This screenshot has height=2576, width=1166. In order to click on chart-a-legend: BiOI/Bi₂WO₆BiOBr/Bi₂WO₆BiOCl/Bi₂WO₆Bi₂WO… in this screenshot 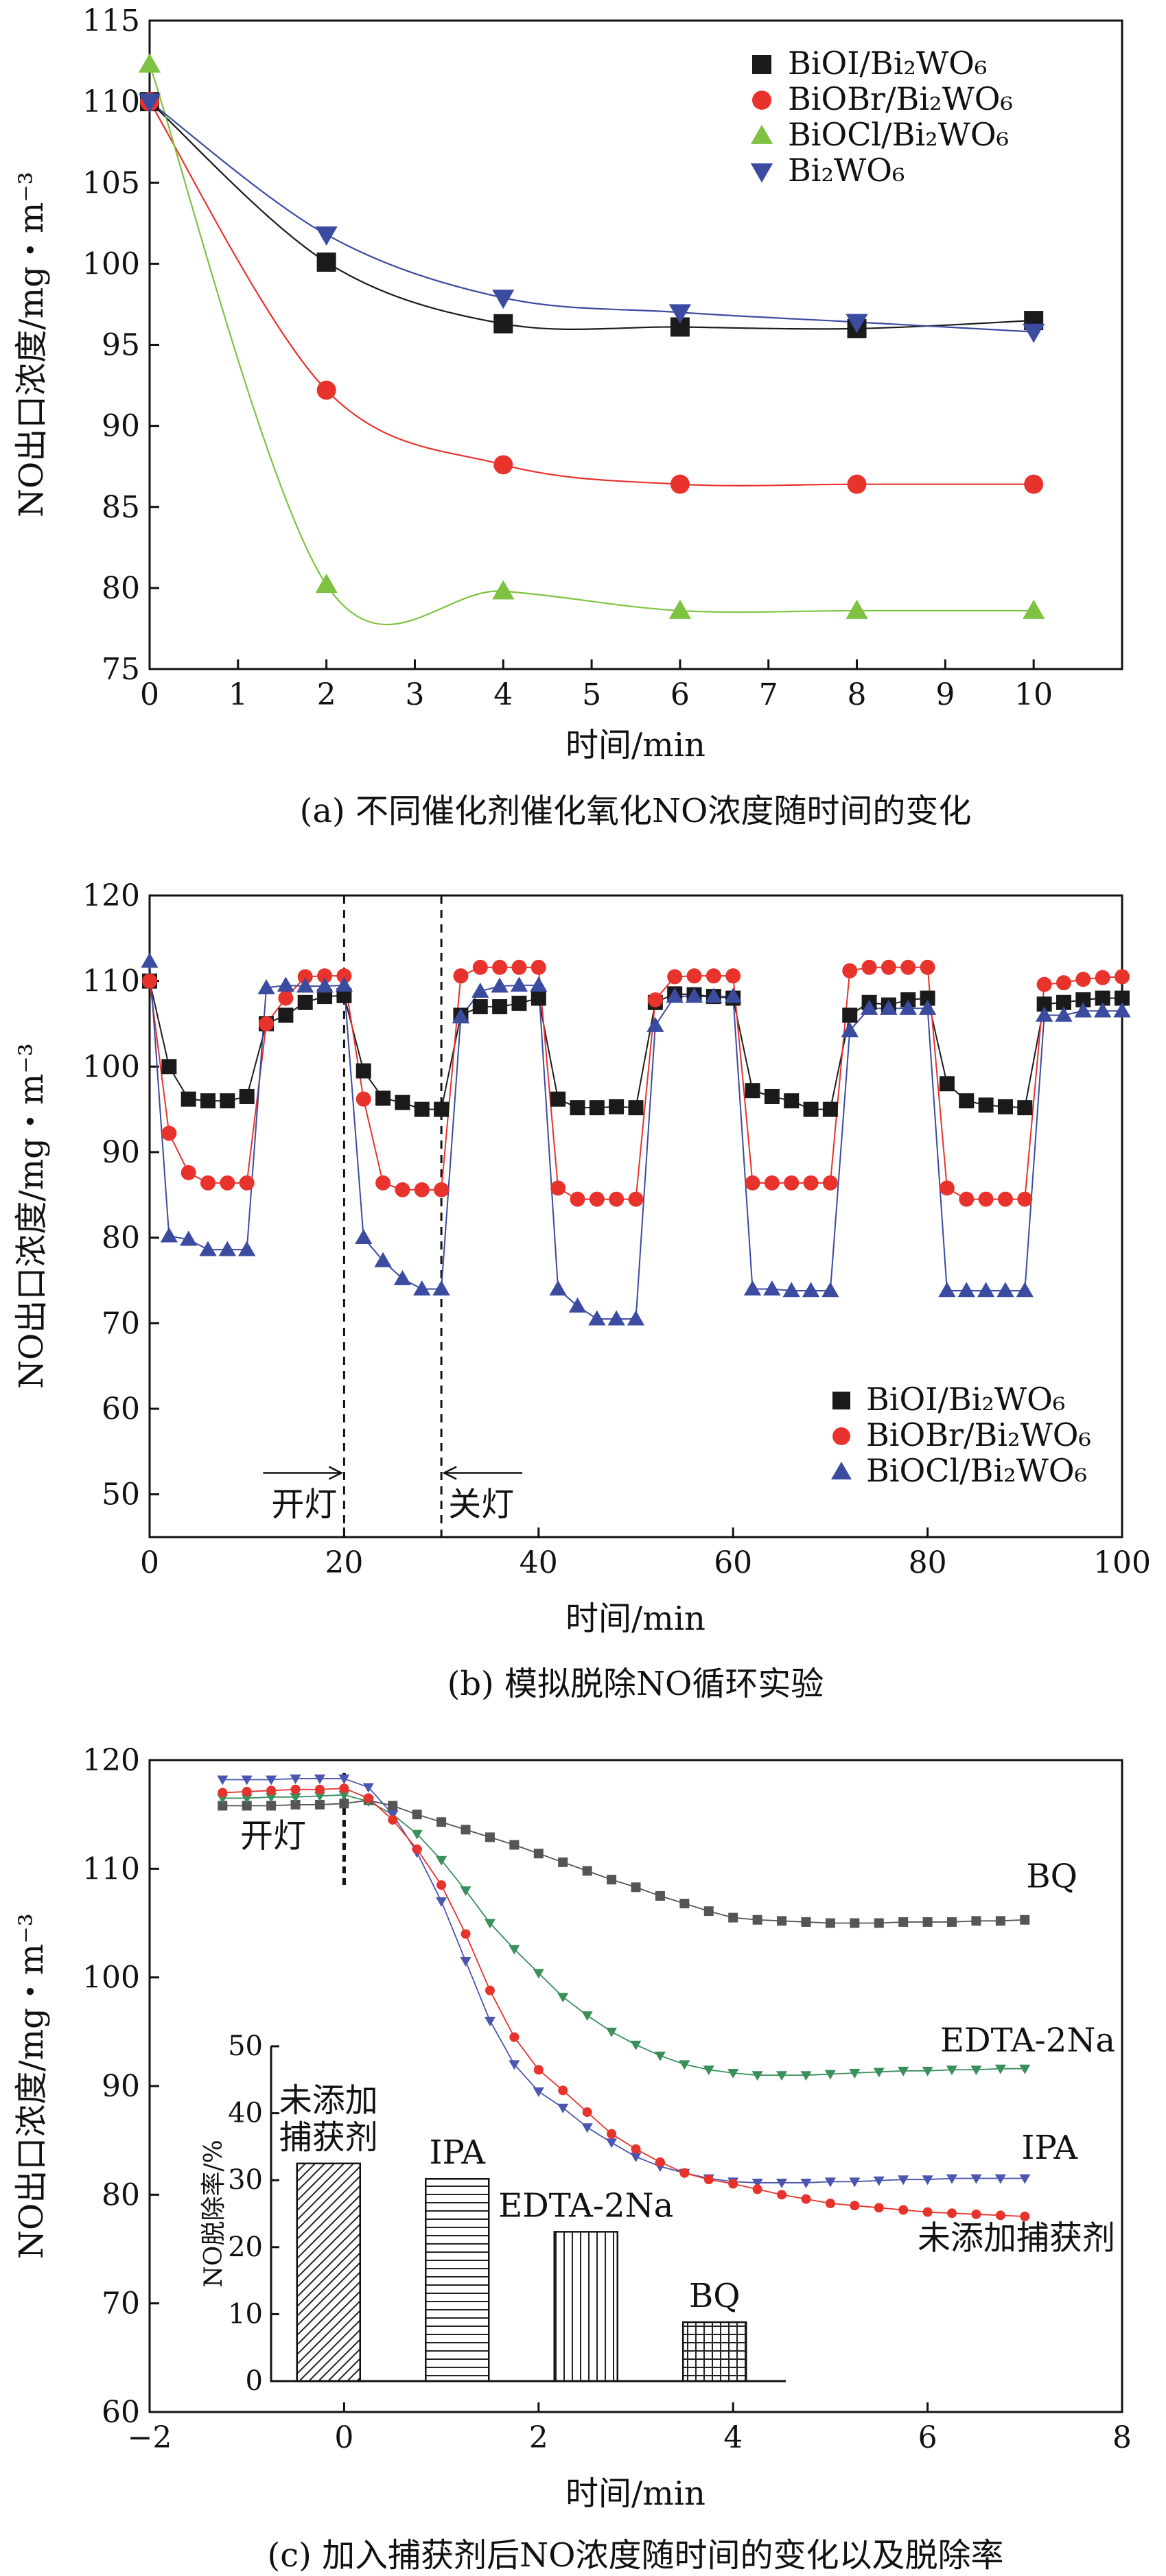, I will do `click(881, 117)`.